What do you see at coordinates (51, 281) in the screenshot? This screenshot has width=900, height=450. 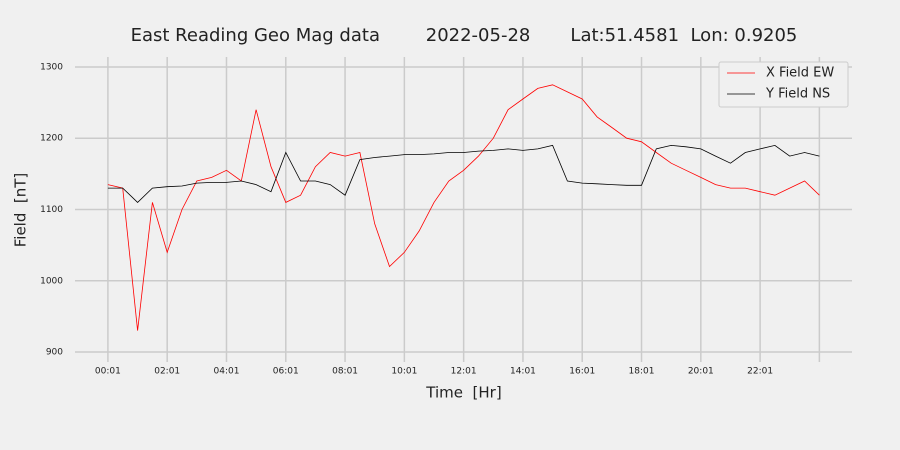 I see `y-tick-label: 1000` at bounding box center [51, 281].